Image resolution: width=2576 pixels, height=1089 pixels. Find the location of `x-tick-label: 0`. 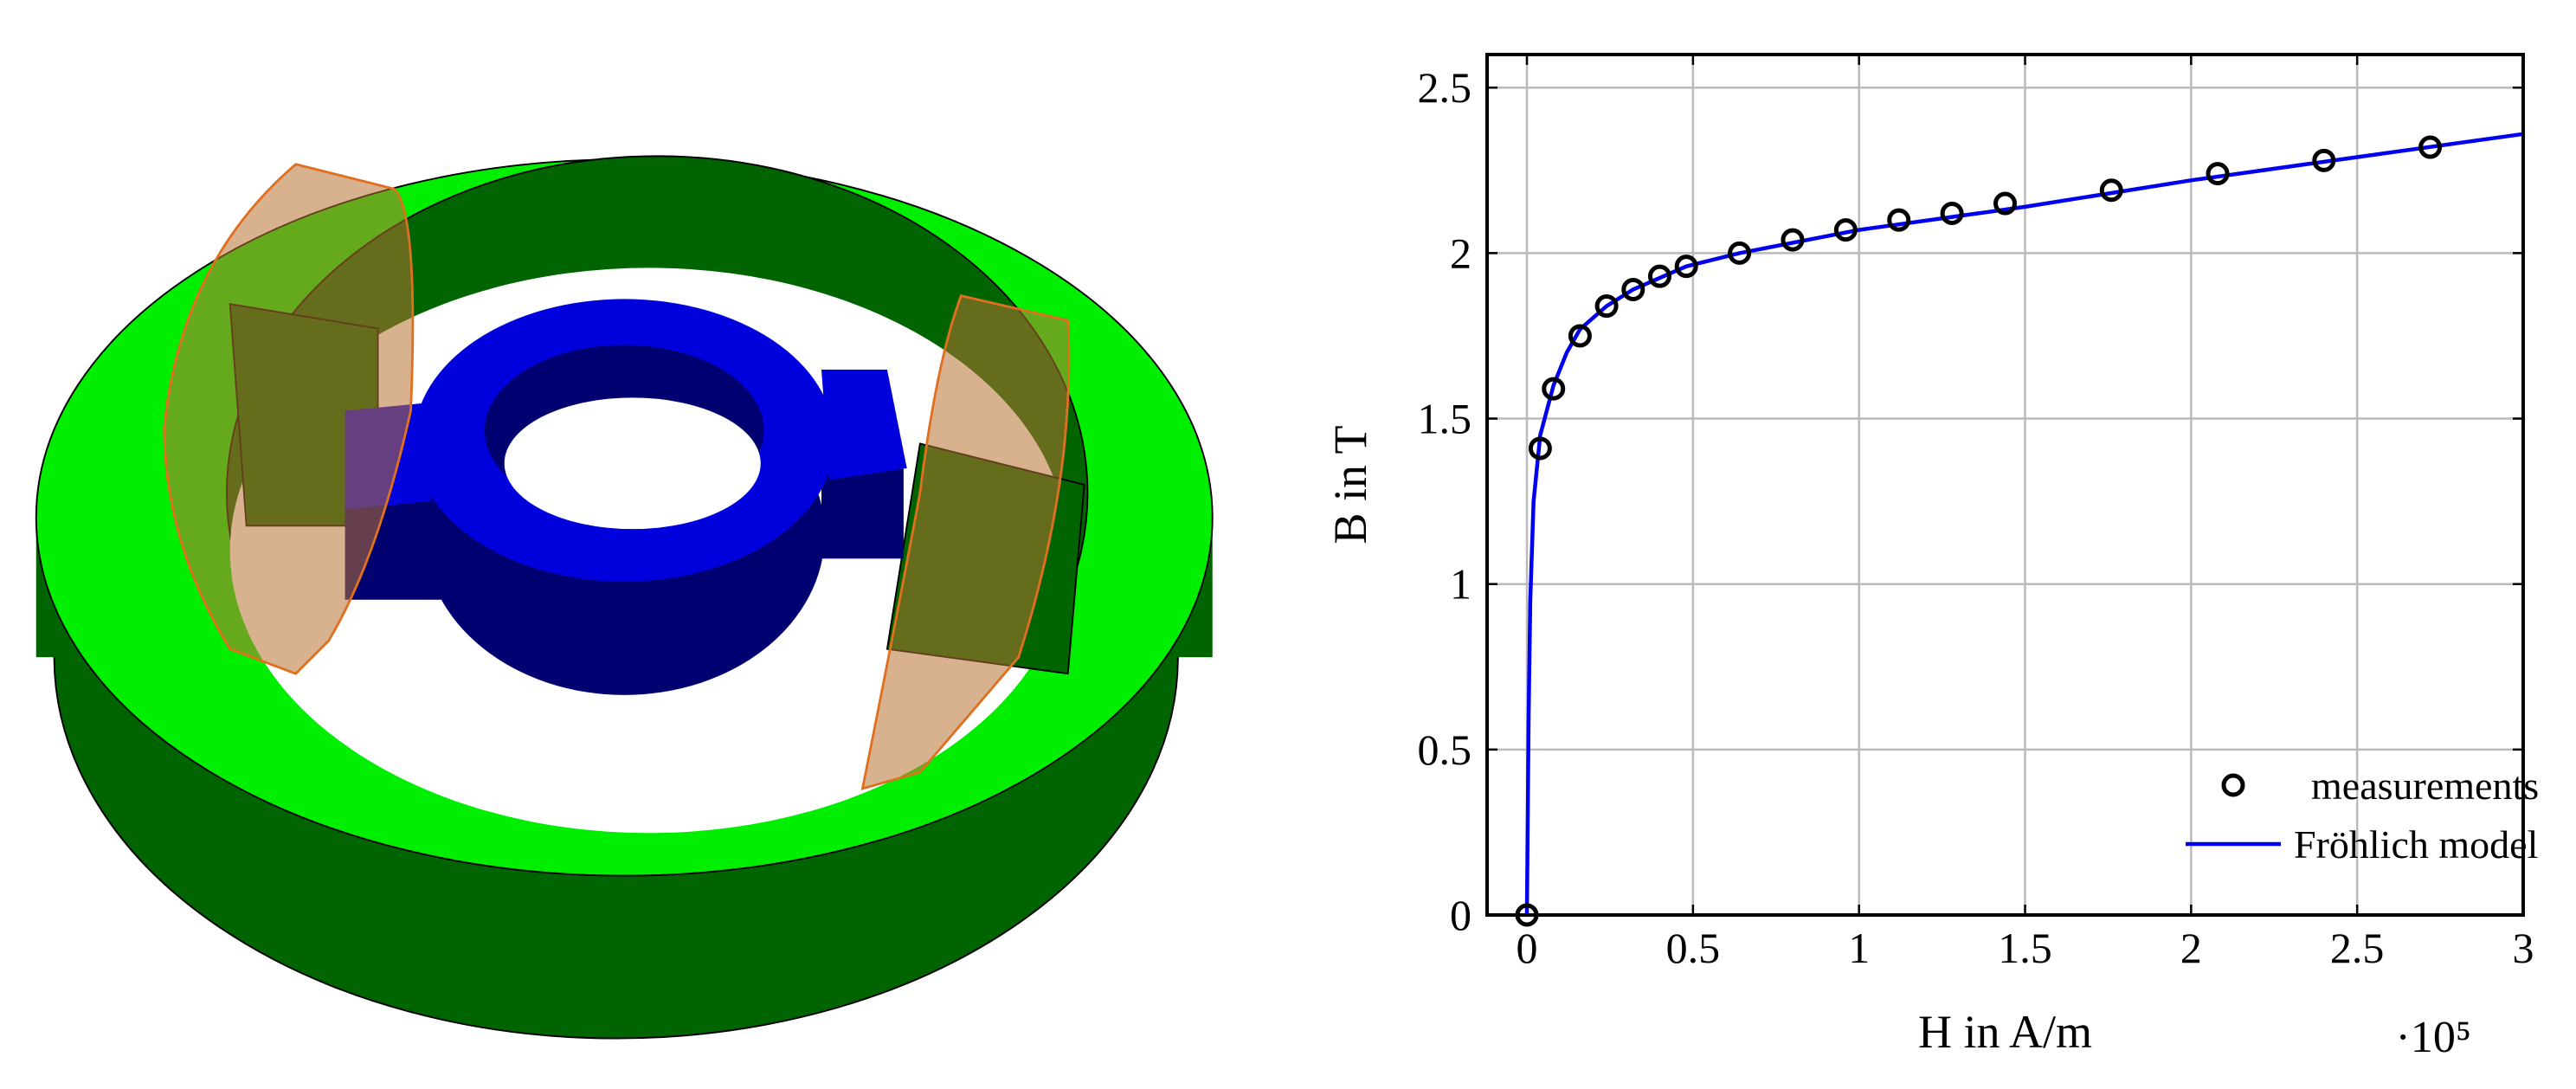

x-tick-label: 0 is located at coordinates (1527, 948).